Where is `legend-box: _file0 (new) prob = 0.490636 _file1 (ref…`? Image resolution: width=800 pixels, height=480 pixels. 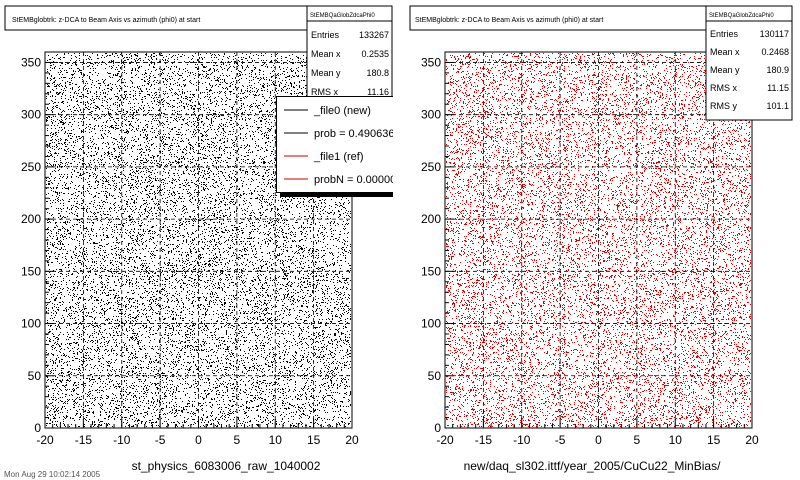 legend-box: _file0 (new) prob = 0.490636 _file1 (ref… is located at coordinates (339, 146).